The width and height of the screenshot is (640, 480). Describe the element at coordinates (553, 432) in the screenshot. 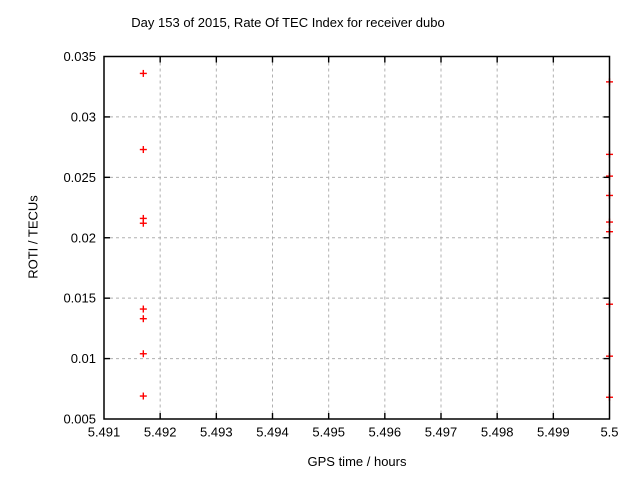

I see `x-tick-label: 5.499` at that location.